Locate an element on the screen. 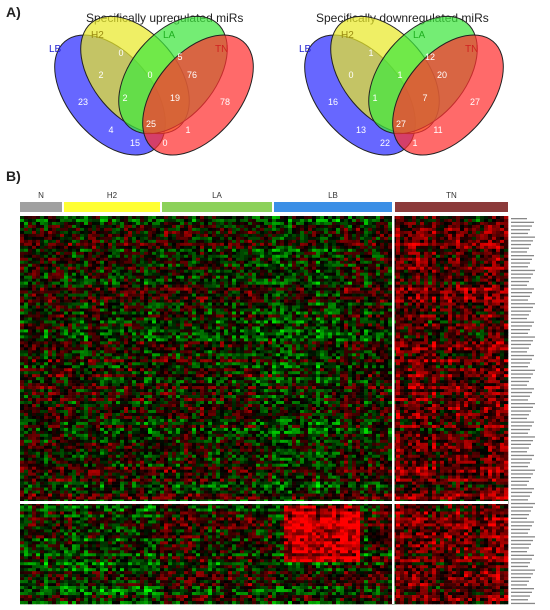  group-bar-h2 is located at coordinates (112, 207).